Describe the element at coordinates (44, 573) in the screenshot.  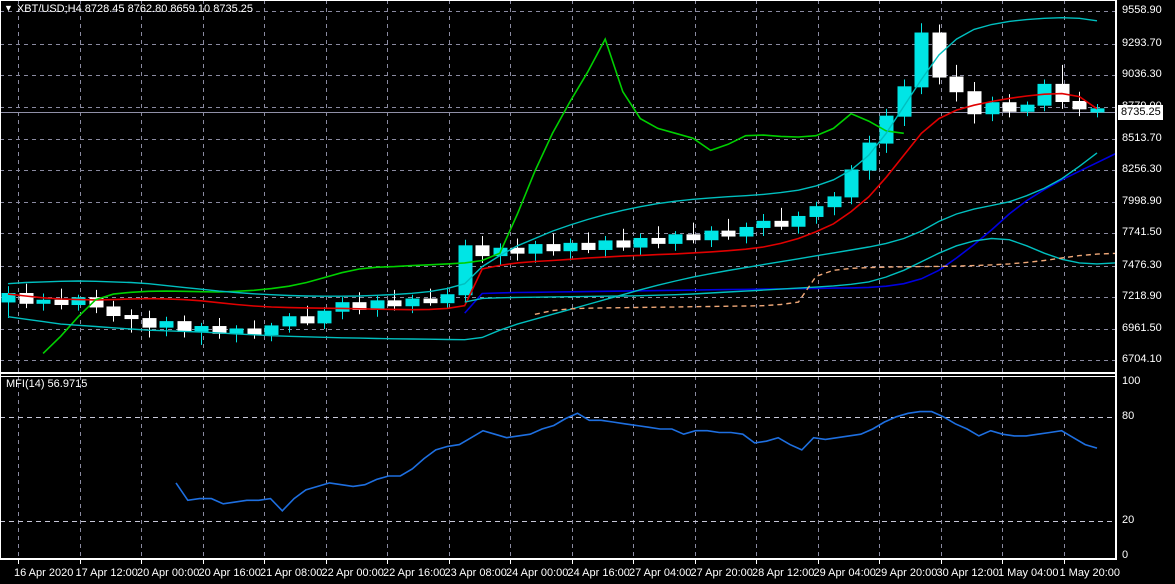
I see `time-axis-tick-label: 16 Apr 2020` at that location.